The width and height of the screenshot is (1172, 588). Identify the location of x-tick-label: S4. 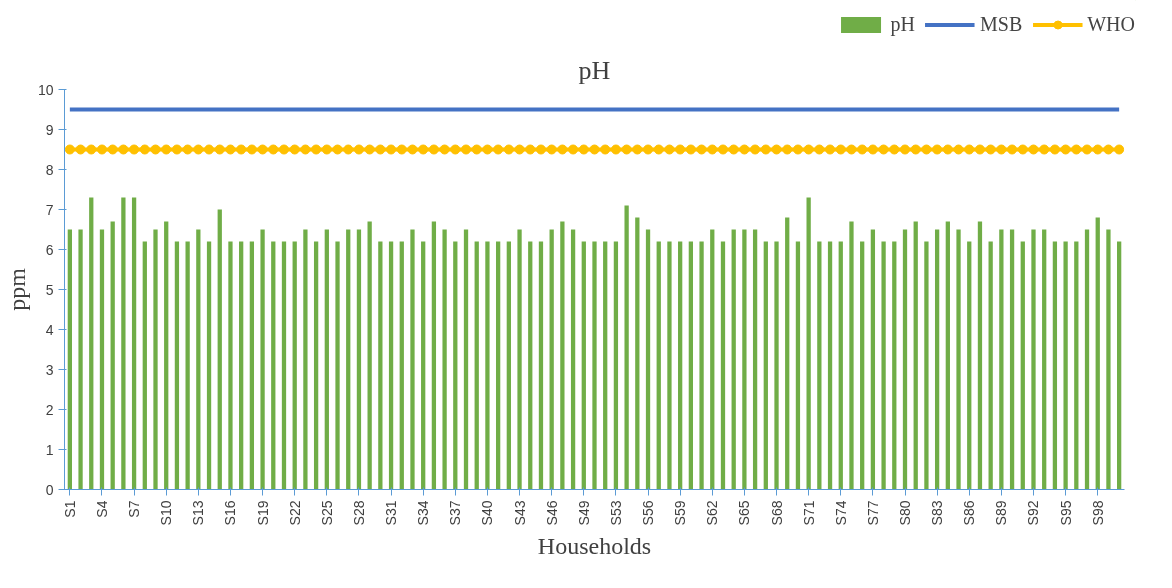
(101, 509).